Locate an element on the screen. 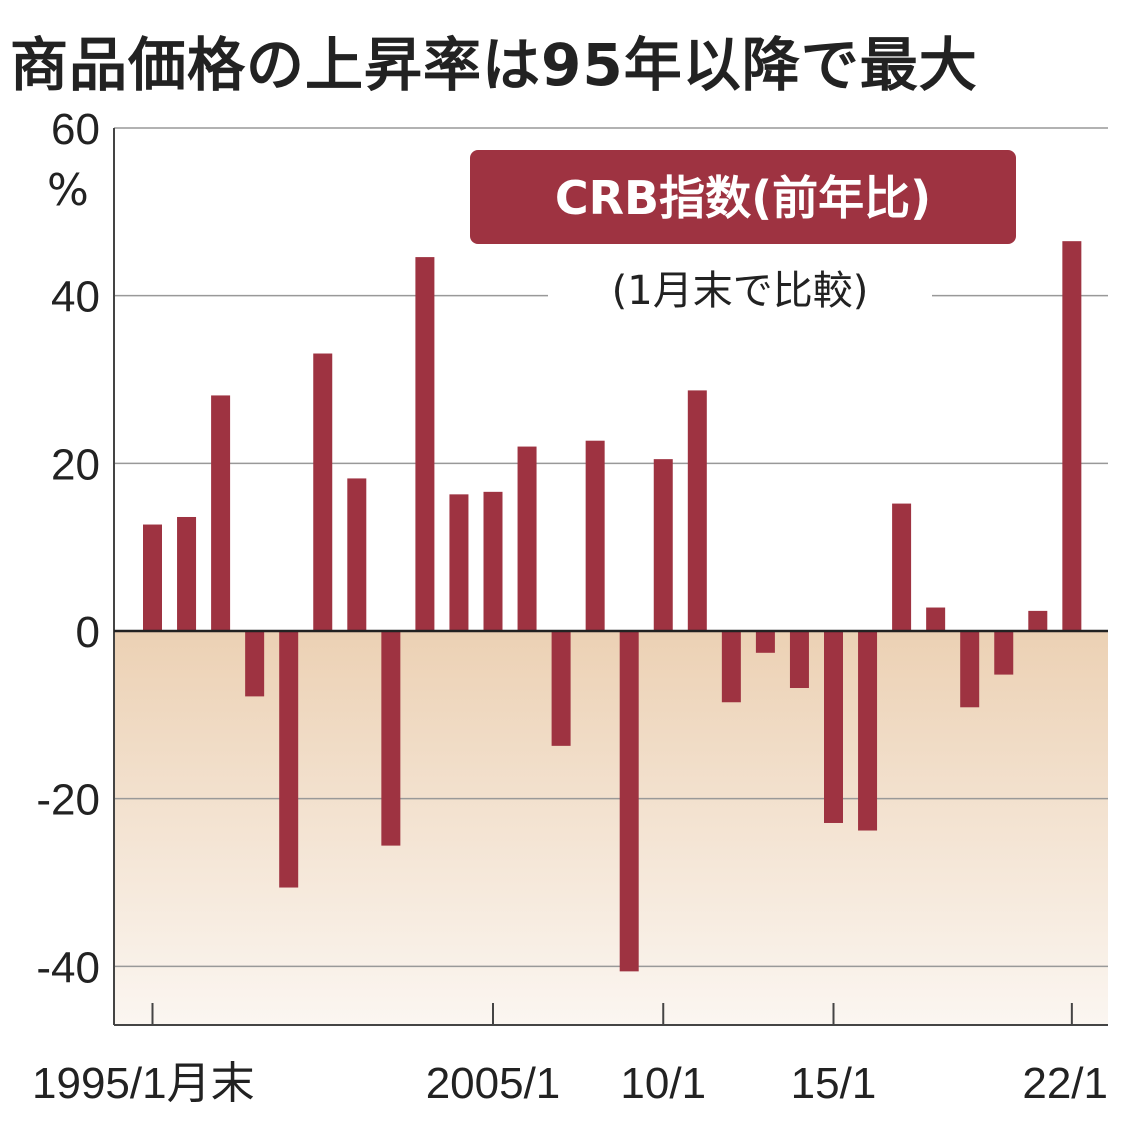  y-axis-unit: % is located at coordinates (68, 190).